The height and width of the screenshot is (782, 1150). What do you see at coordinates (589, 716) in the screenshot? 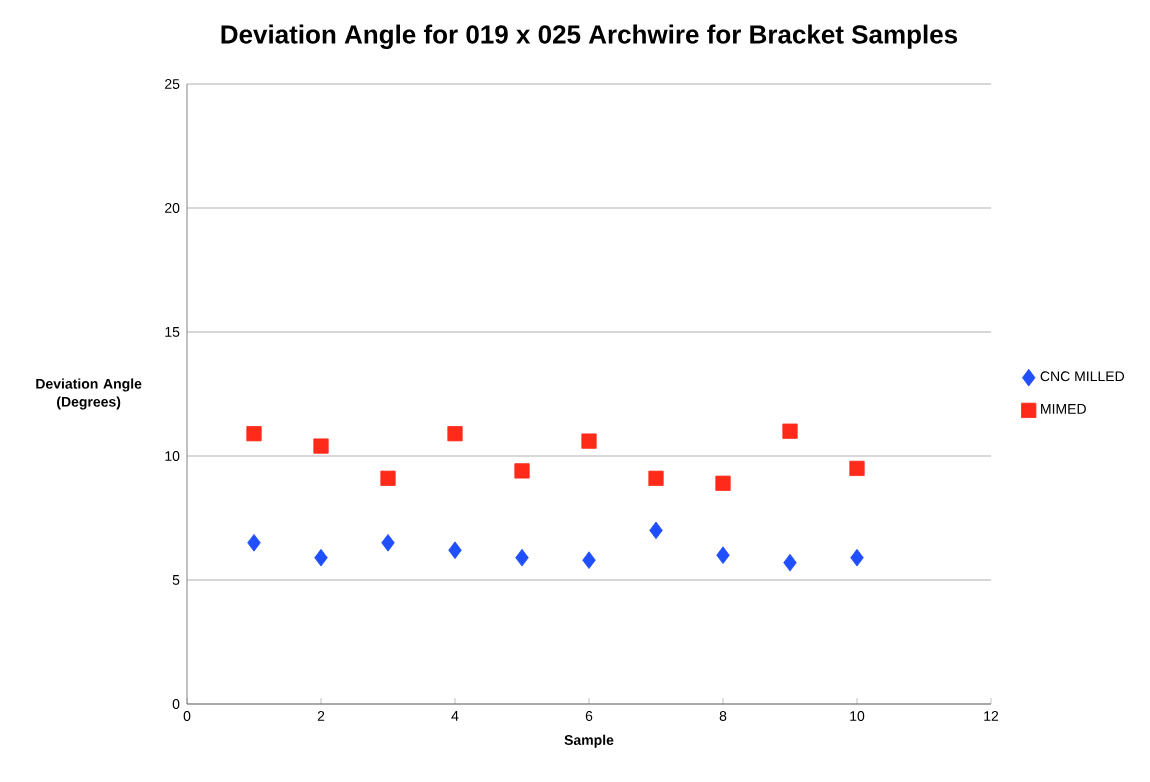
I see `x-tick-label: 6` at bounding box center [589, 716].